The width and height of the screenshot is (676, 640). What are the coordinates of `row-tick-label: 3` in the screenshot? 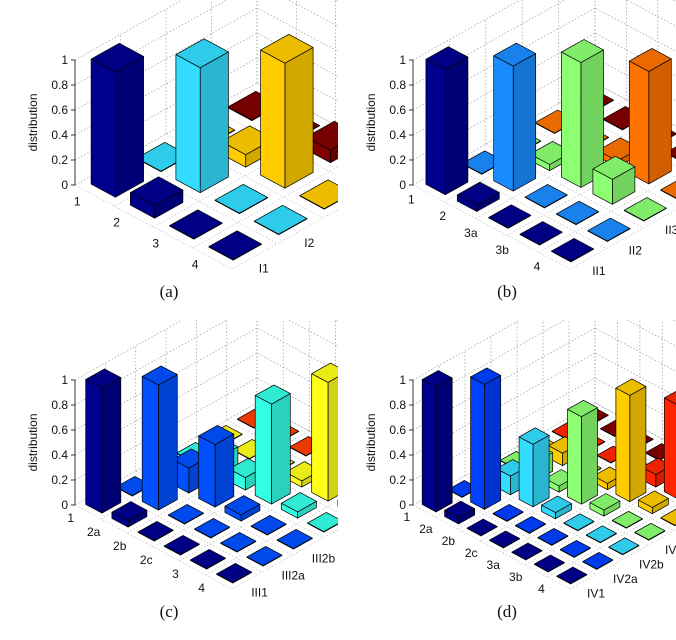 It's located at (175, 574).